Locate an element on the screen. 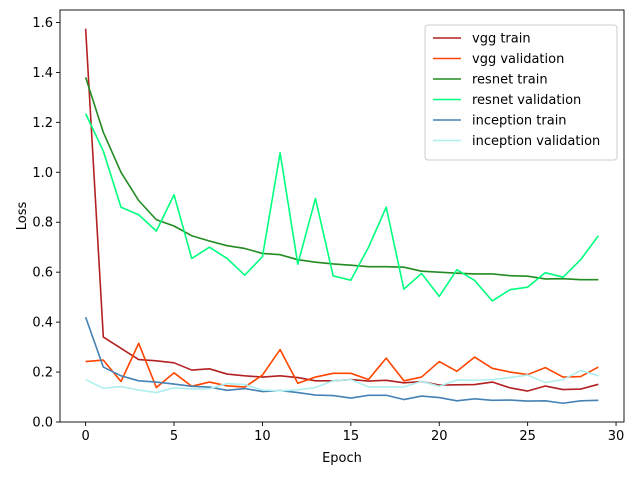 The height and width of the screenshot is (480, 640). legend-label: vgg train is located at coordinates (501, 39).